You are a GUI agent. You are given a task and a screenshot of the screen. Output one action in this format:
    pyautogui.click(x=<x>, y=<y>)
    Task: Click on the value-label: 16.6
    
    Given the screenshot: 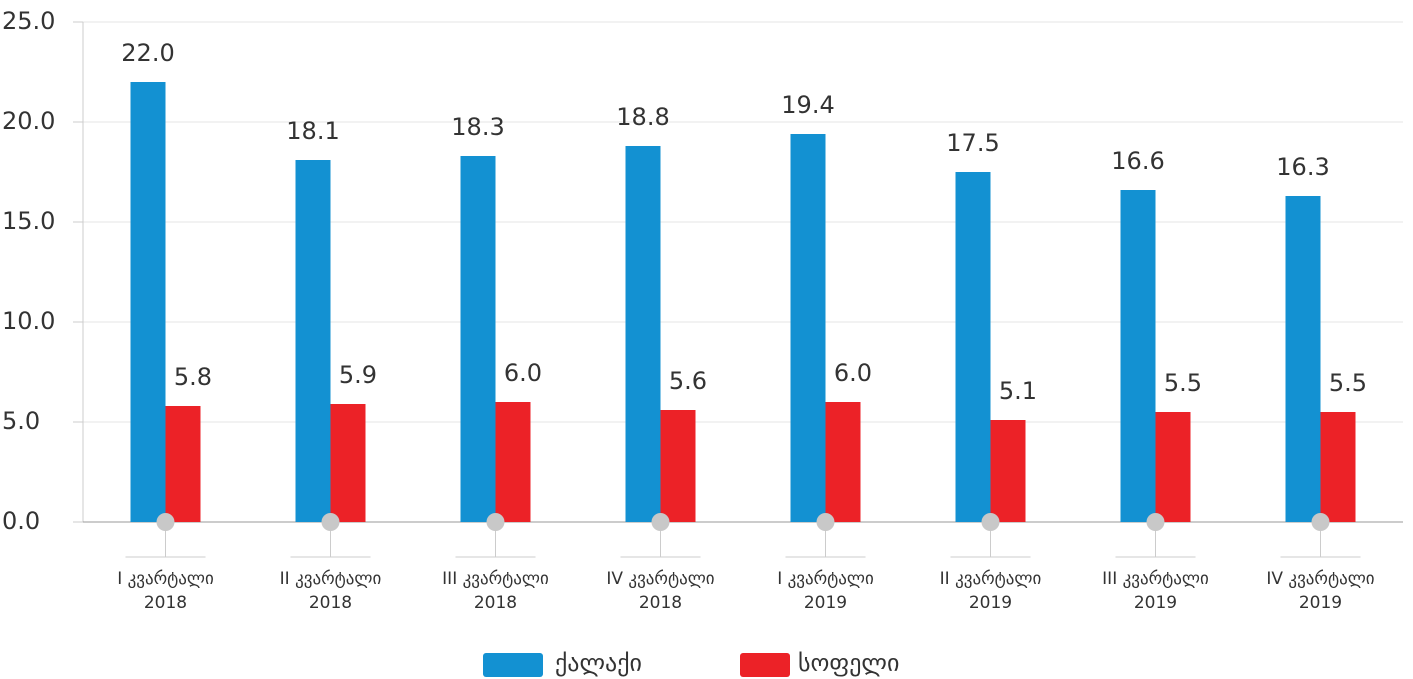 What is the action you would take?
    pyautogui.click(x=1137, y=161)
    